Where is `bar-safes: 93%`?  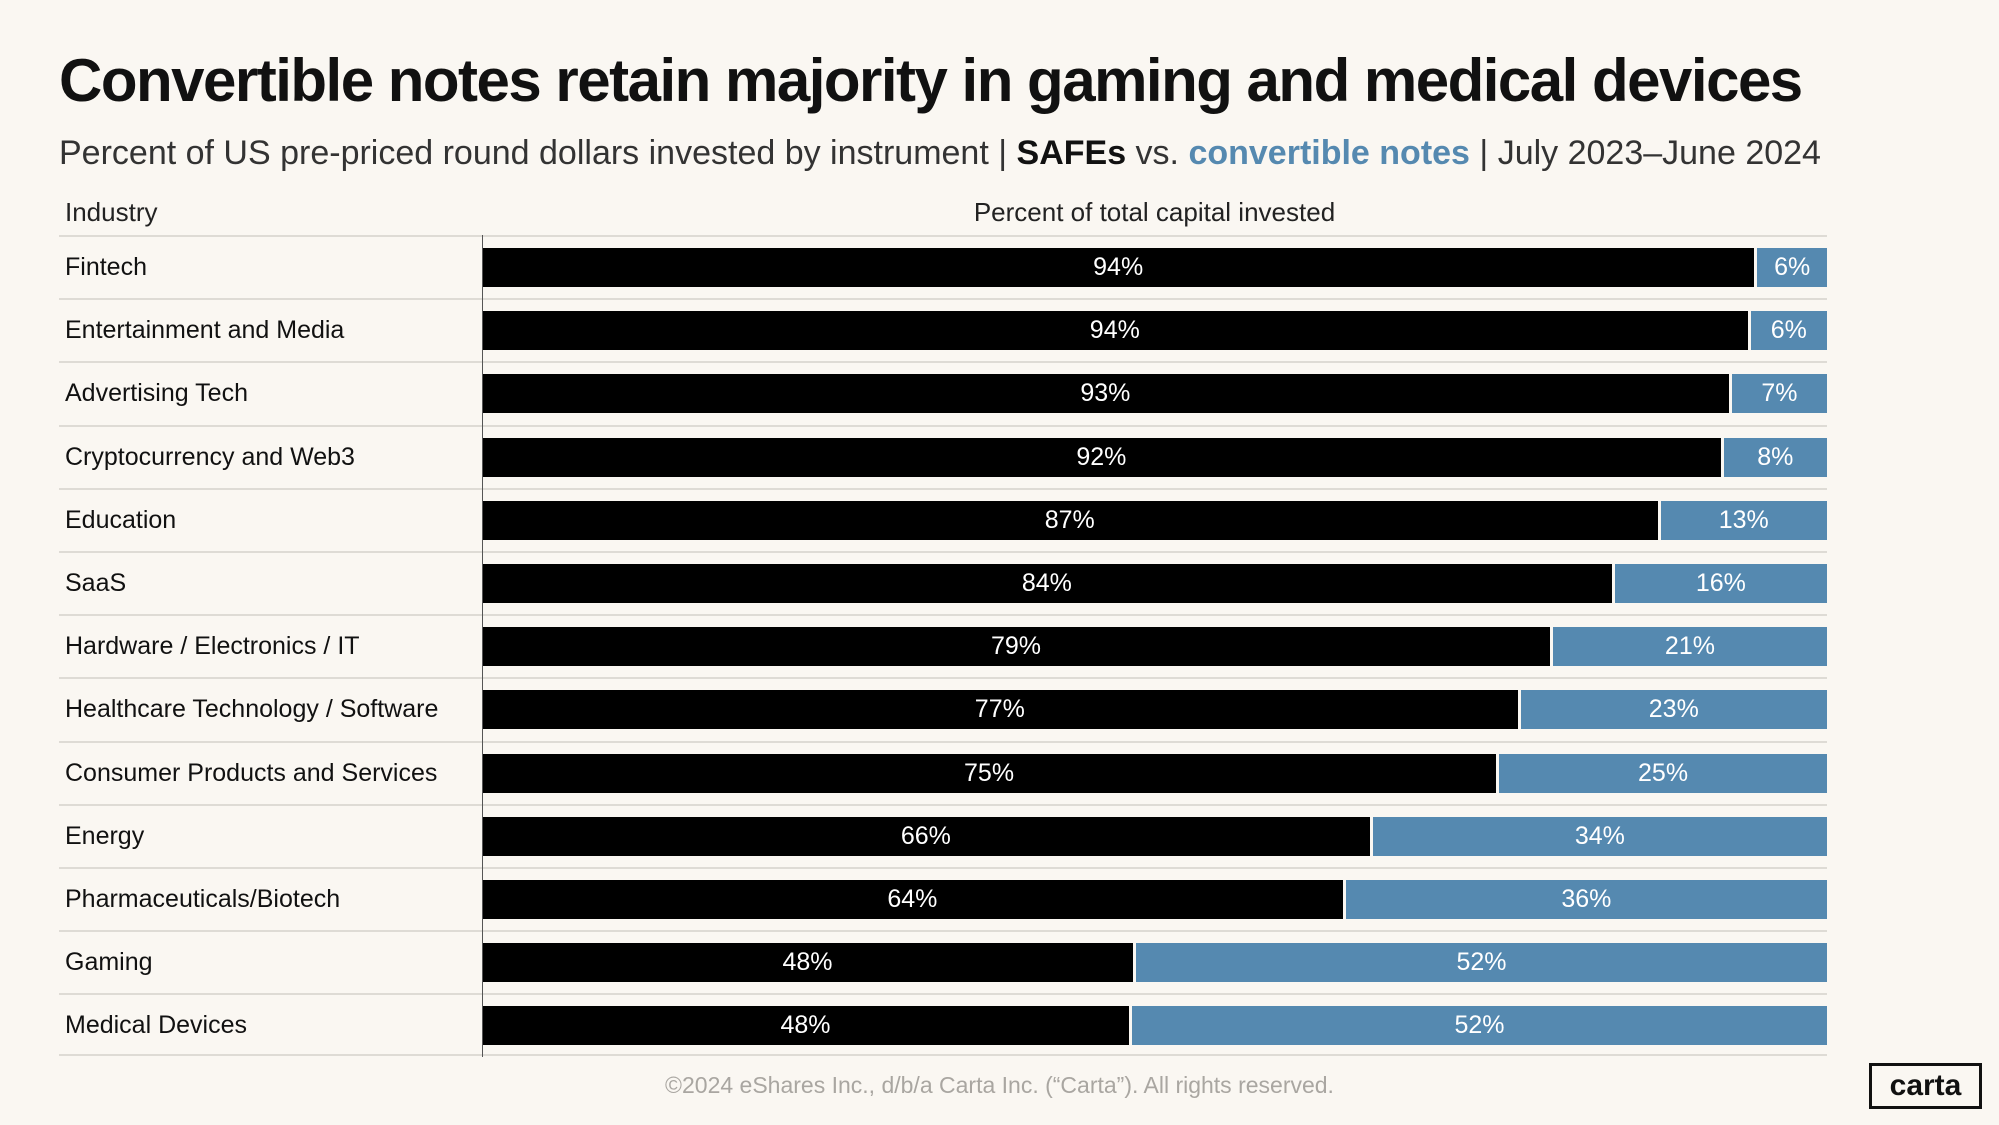 bar-safes: 93% is located at coordinates (1105, 394).